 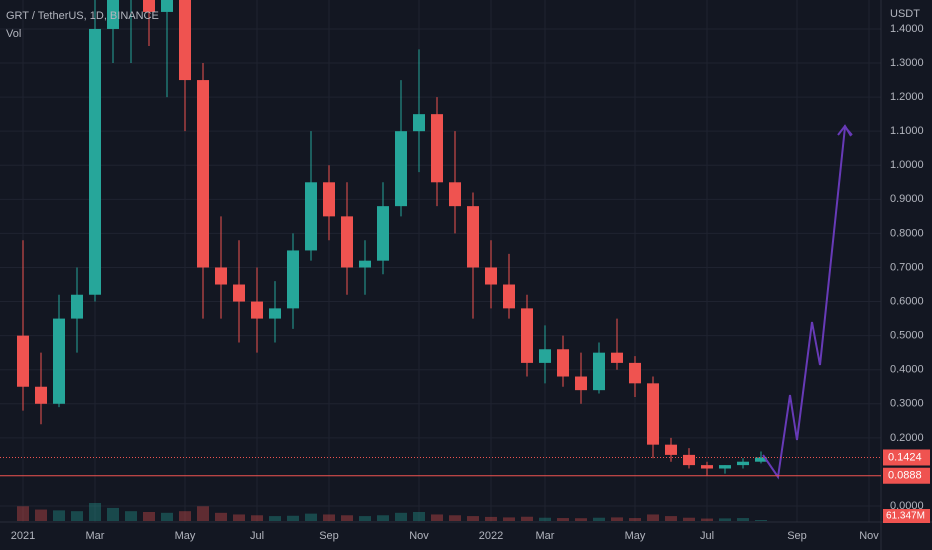 I want to click on y-tick-label: 0.0000, so click(x=907, y=506).